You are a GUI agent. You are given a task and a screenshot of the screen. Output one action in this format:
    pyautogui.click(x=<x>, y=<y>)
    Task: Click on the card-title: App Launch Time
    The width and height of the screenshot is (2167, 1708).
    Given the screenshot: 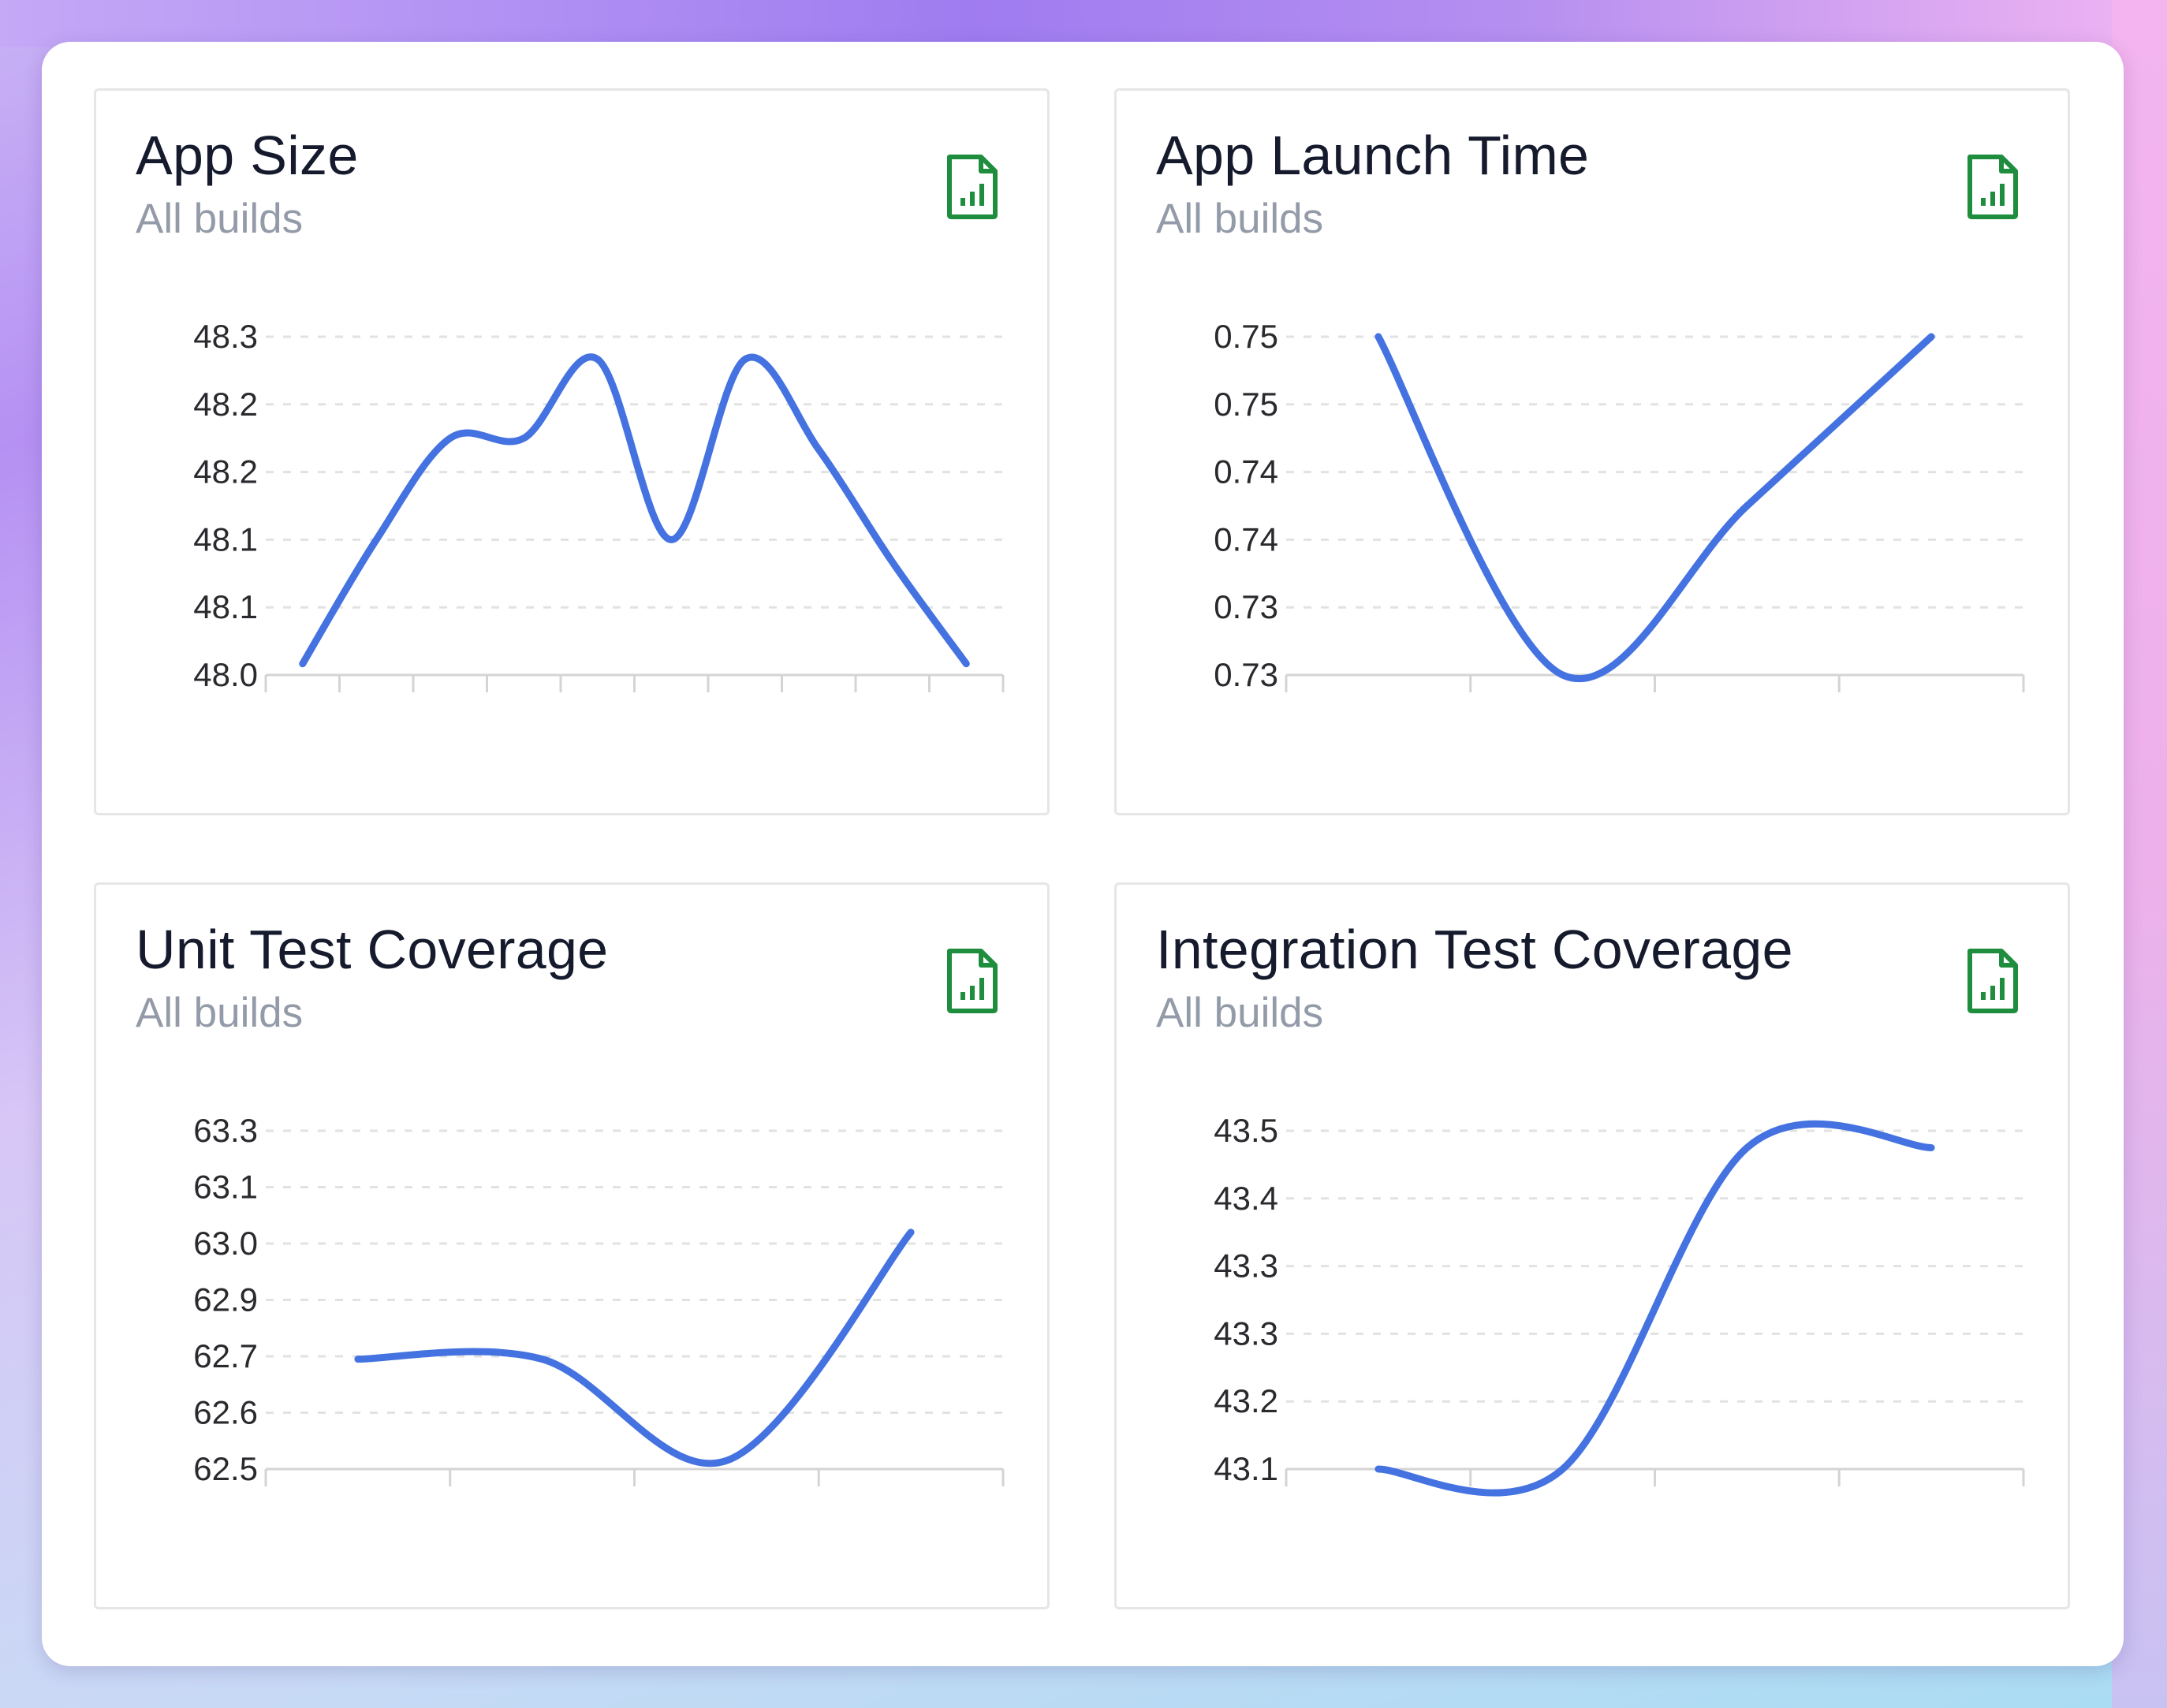 What is the action you would take?
    pyautogui.click(x=1373, y=155)
    